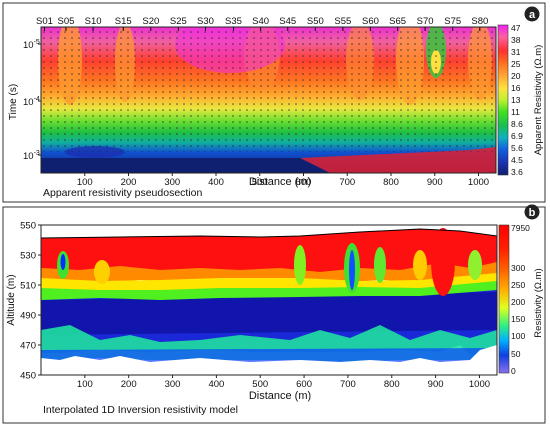  What do you see at coordinates (518, 319) in the screenshot?
I see `colorbar-tick-b: 150` at bounding box center [518, 319].